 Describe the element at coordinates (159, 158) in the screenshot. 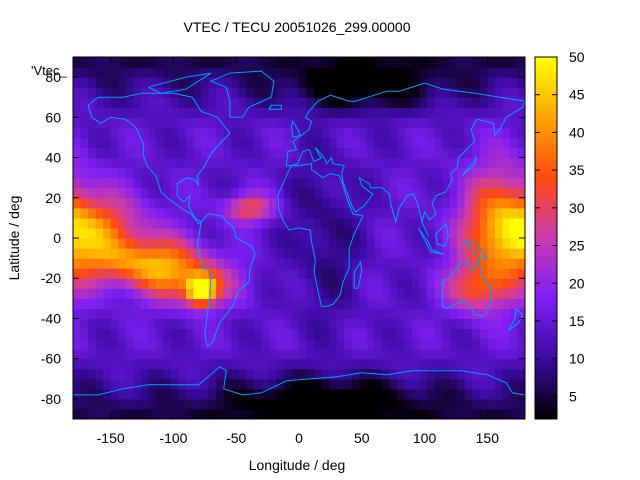

I see `coastline-north-america` at that location.